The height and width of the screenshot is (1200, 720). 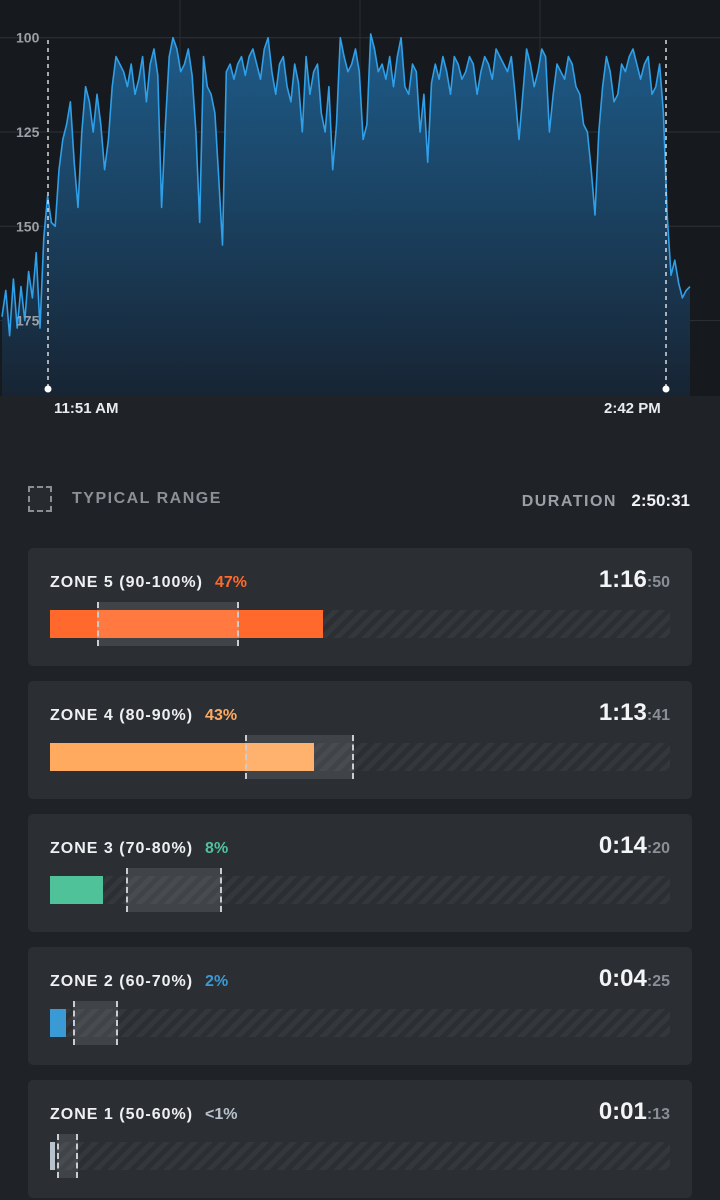 I want to click on zone-title-text: ZONE 1 (50-60%), so click(x=122, y=1114).